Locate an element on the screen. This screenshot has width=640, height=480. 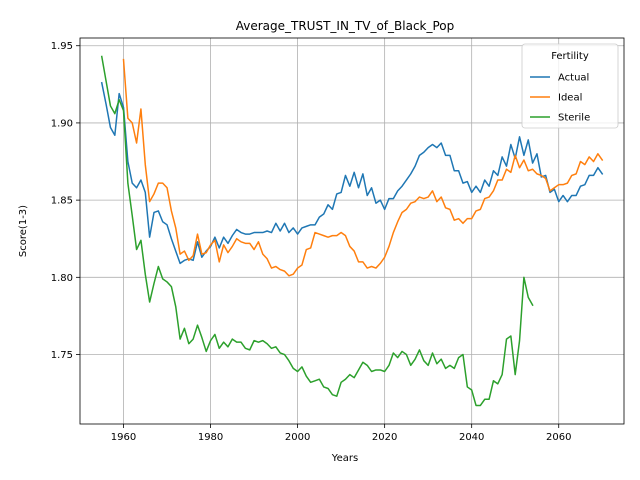
y-tick-label: 1.90 is located at coordinates (62, 123).